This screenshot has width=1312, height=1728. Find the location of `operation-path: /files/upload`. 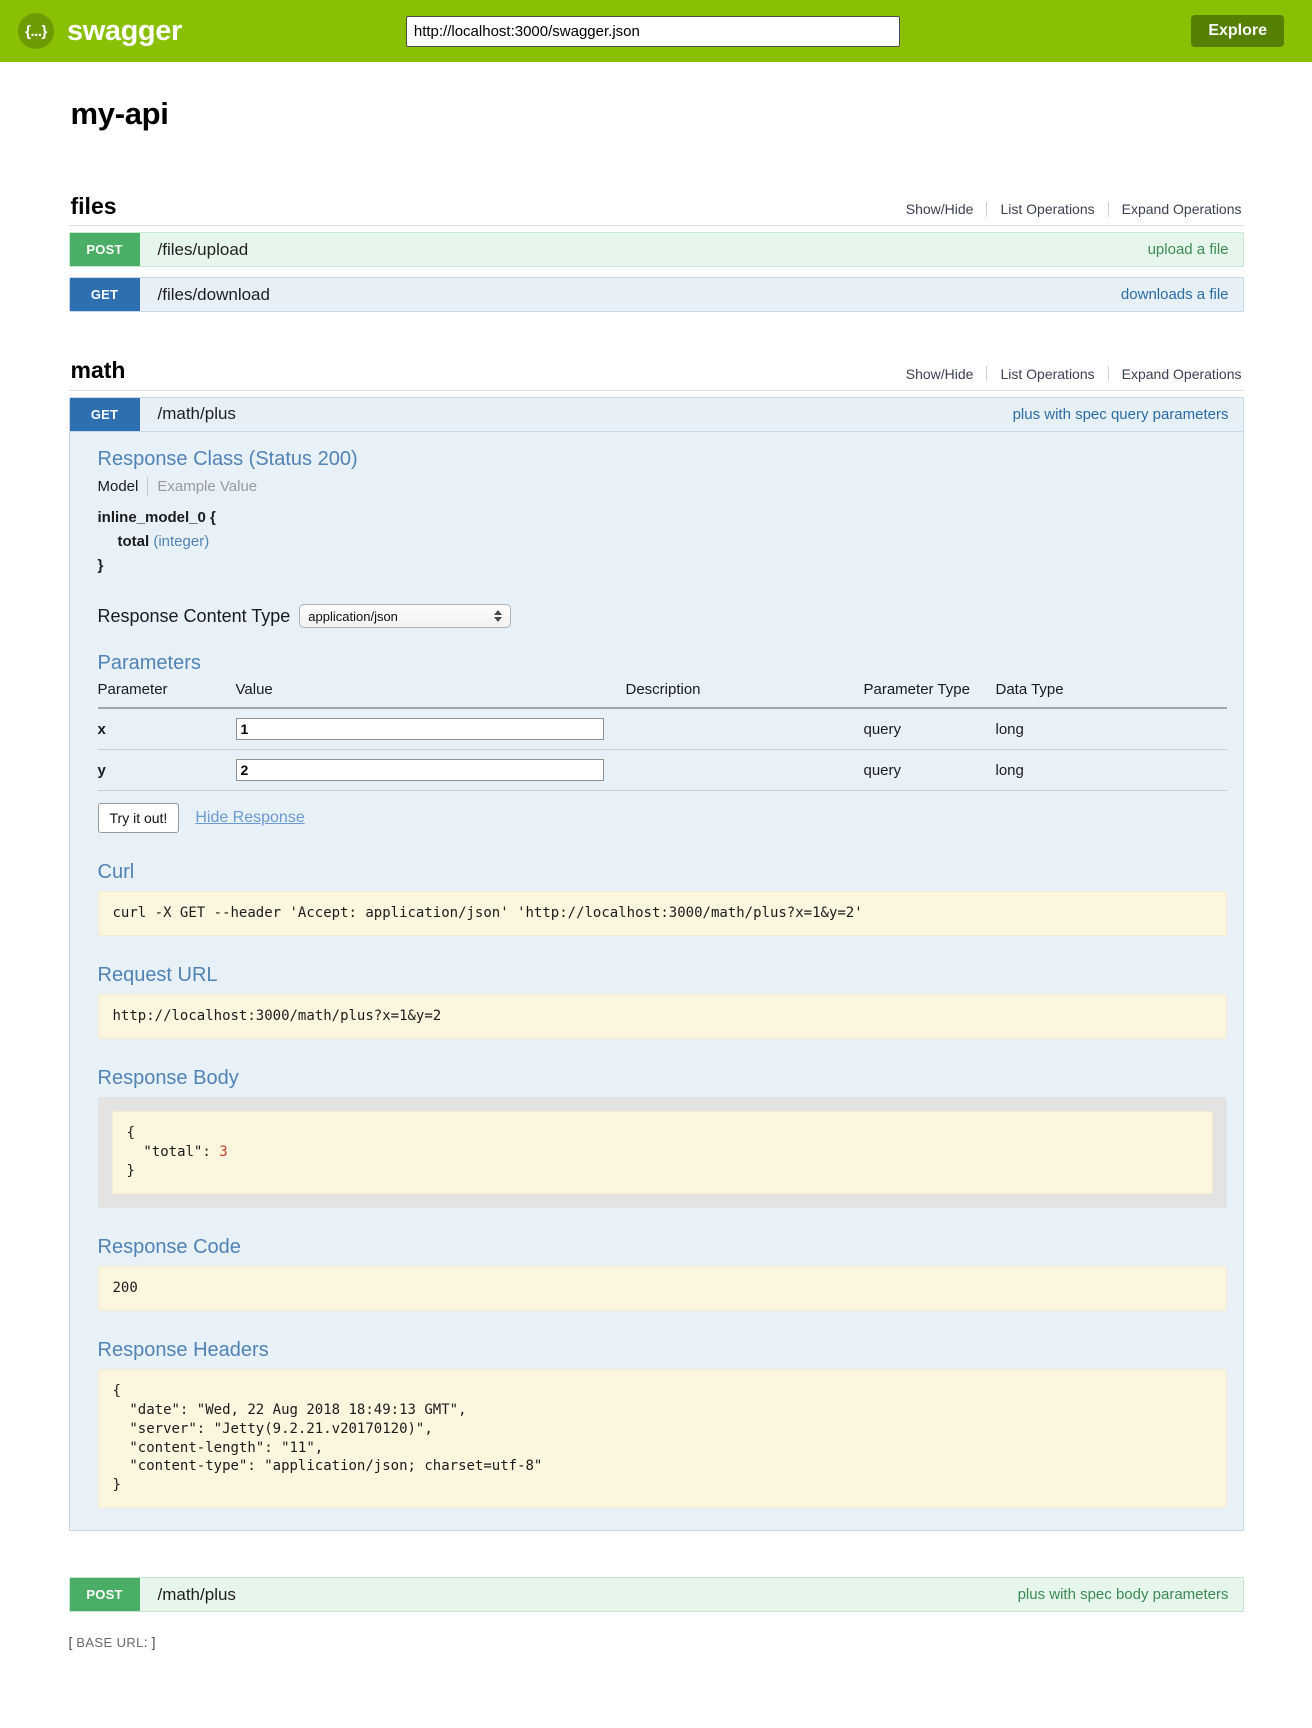

operation-path: /files/upload is located at coordinates (203, 249).